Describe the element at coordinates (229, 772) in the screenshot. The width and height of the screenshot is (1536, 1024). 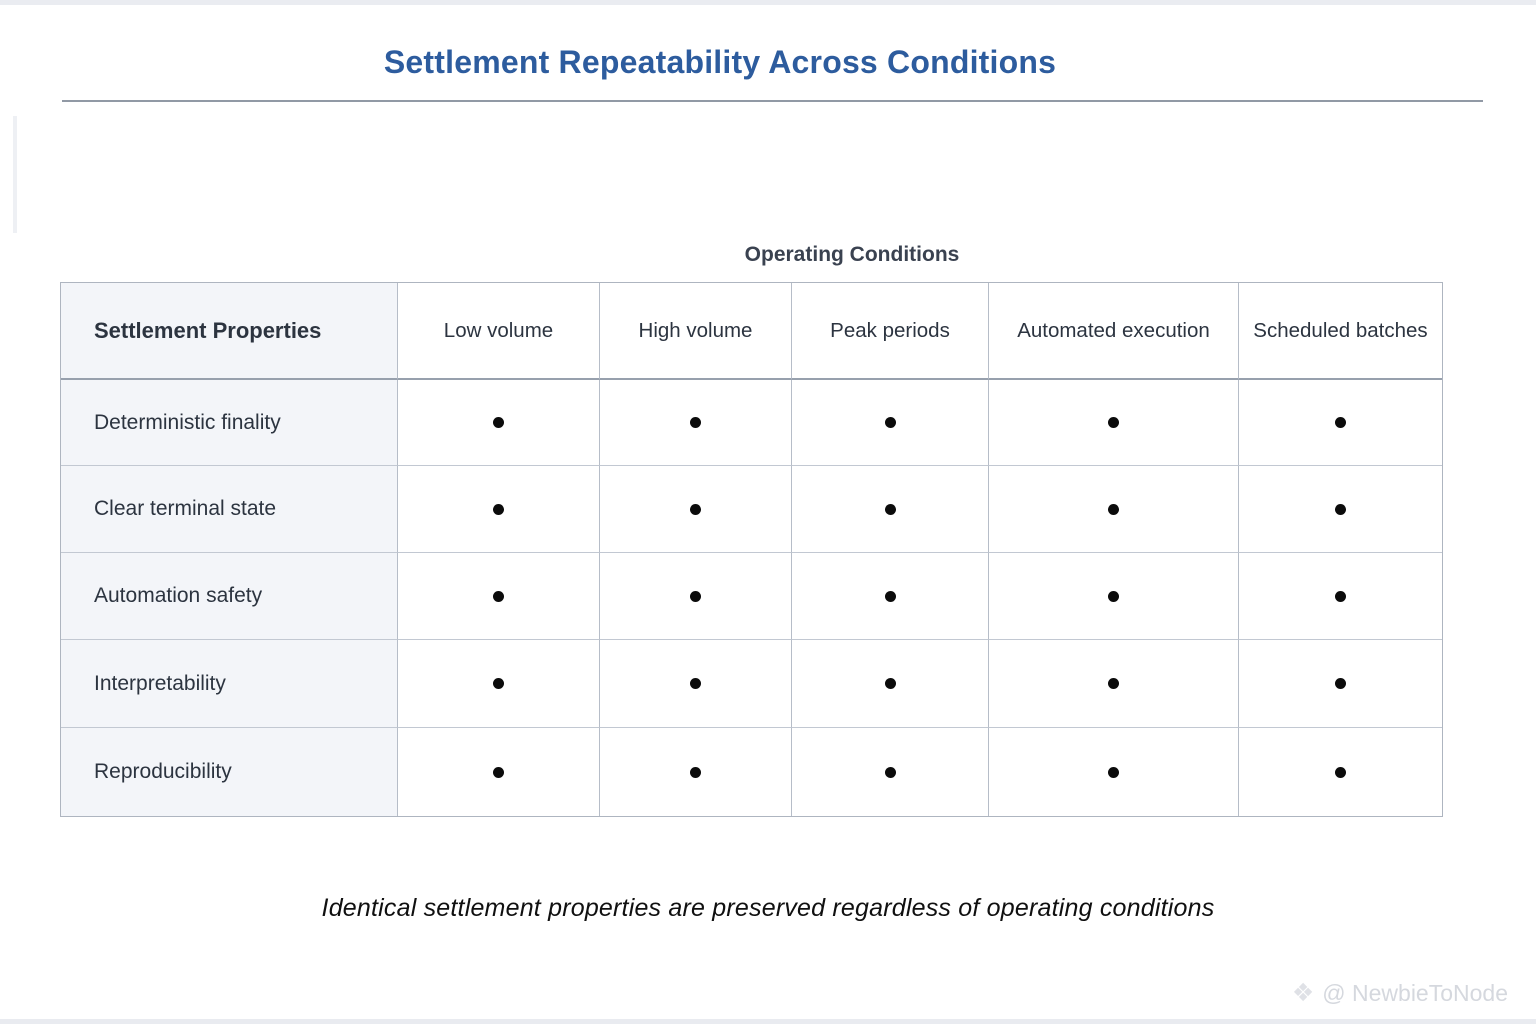
I see `row-header-reproducibility: Reproducibility` at that location.